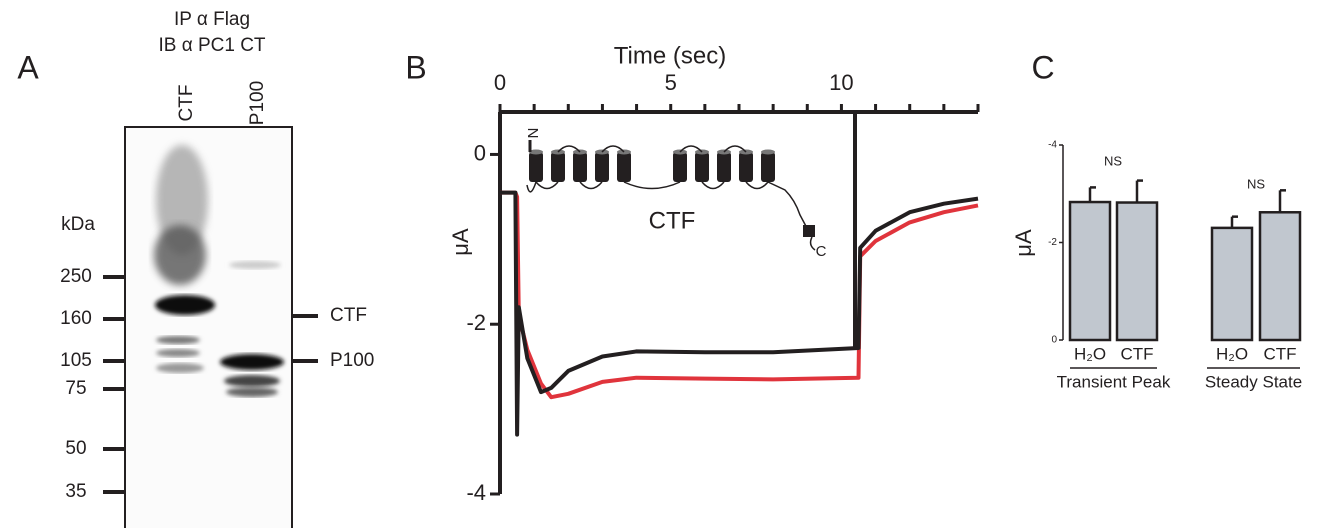 Image resolution: width=1334 pixels, height=528 pixels. Describe the element at coordinates (352, 360) in the screenshot. I see `band-label: P100` at that location.